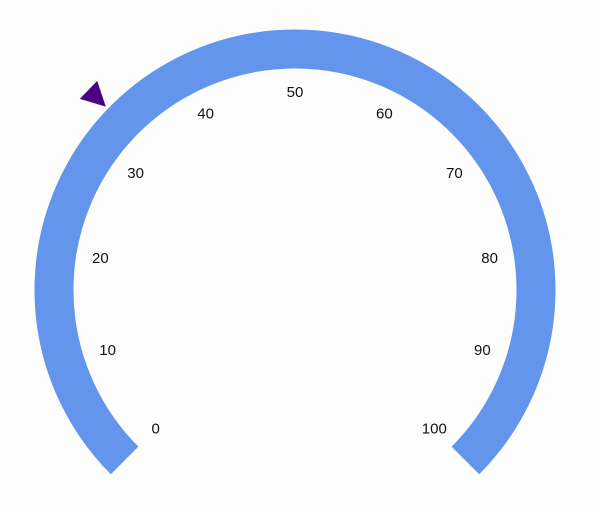 The image size is (600, 512). I want to click on gauge-tick-label: 20, so click(100, 258).